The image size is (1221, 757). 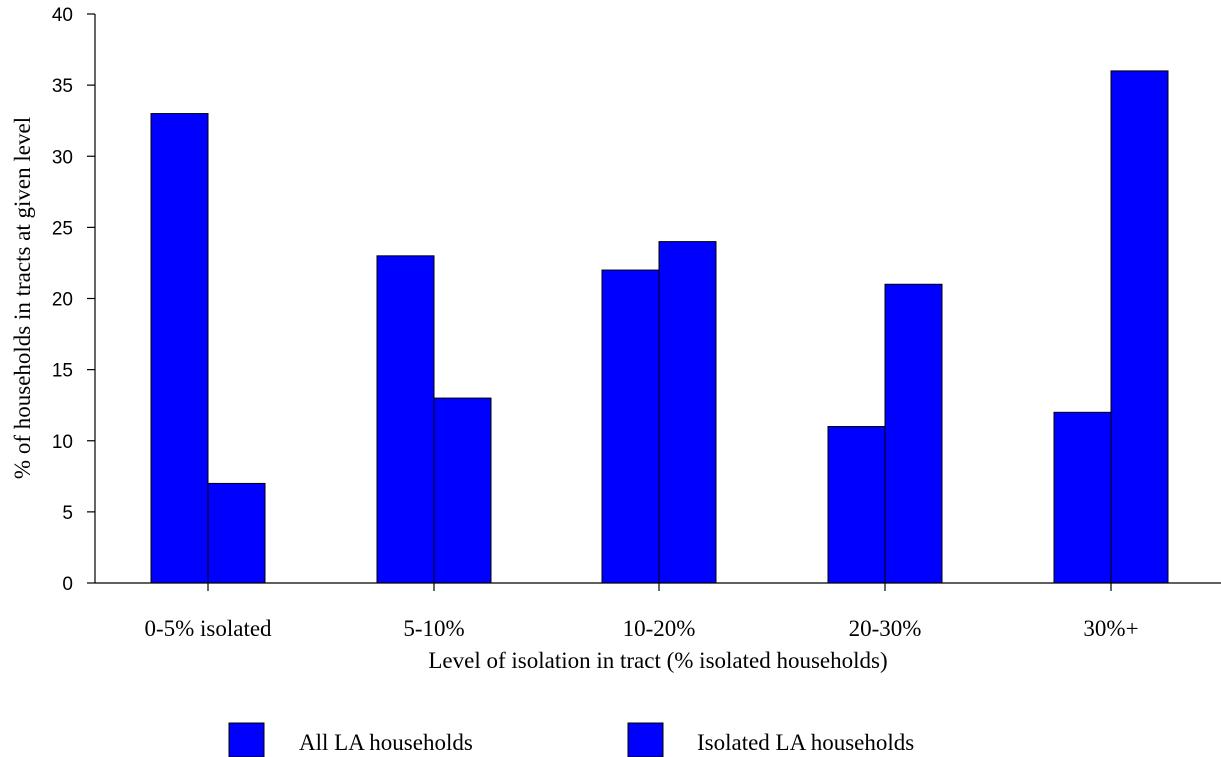 What do you see at coordinates (62, 300) in the screenshot?
I see `y-tick-label: 20` at bounding box center [62, 300].